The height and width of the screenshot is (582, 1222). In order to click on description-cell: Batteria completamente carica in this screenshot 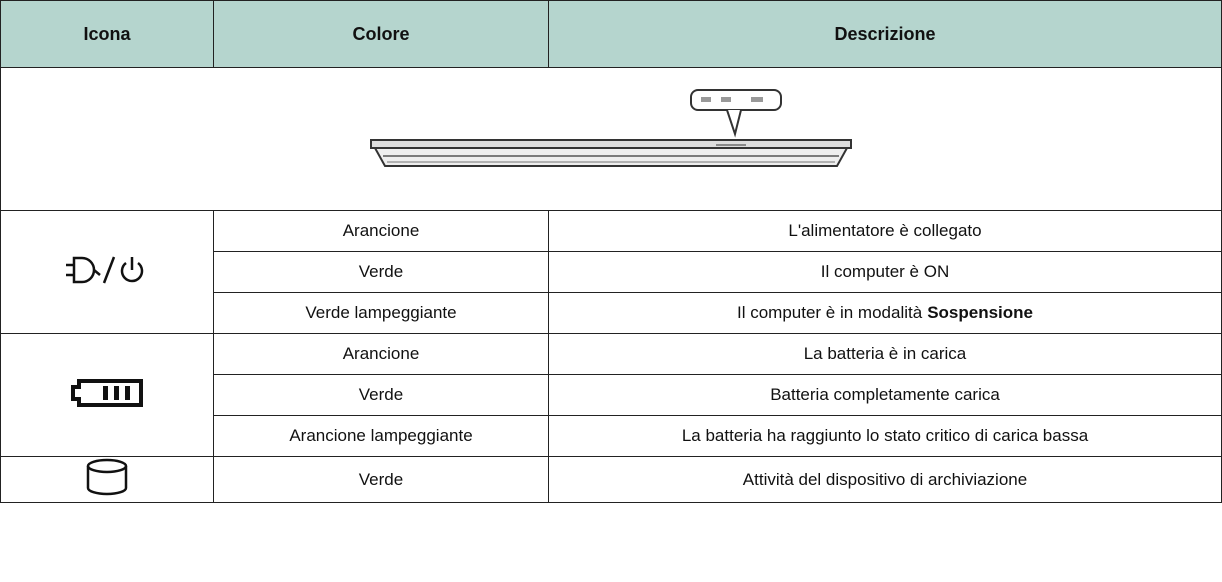, I will do `click(885, 395)`.